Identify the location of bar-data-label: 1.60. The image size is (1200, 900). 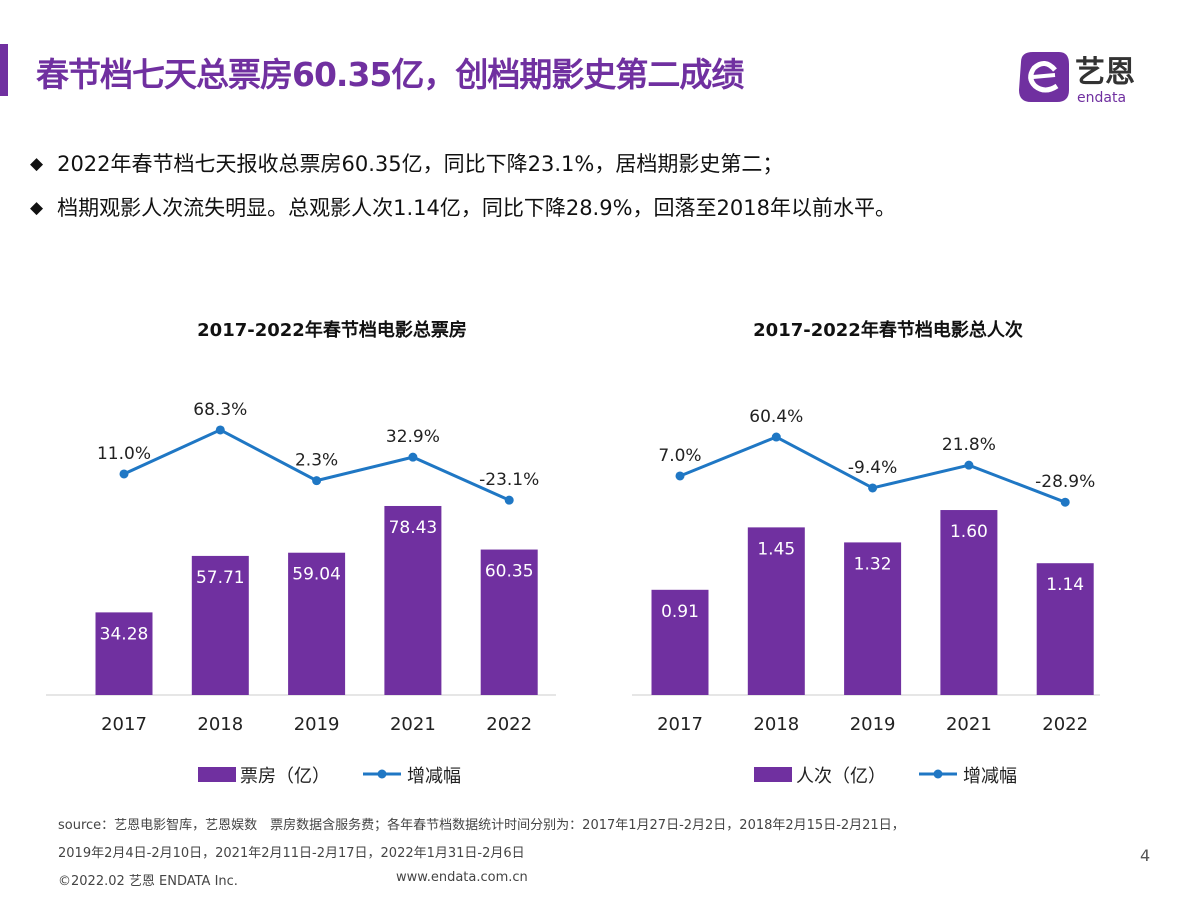
(969, 532).